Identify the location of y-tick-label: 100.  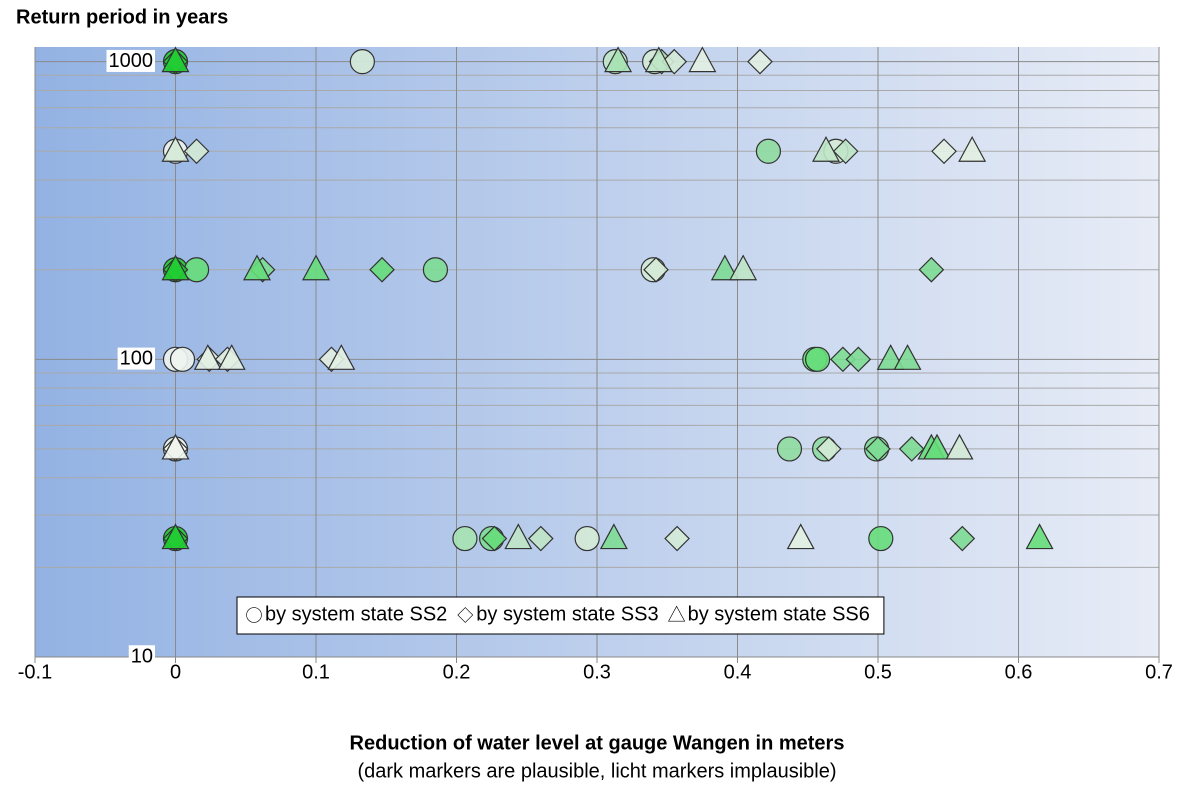
(136, 359).